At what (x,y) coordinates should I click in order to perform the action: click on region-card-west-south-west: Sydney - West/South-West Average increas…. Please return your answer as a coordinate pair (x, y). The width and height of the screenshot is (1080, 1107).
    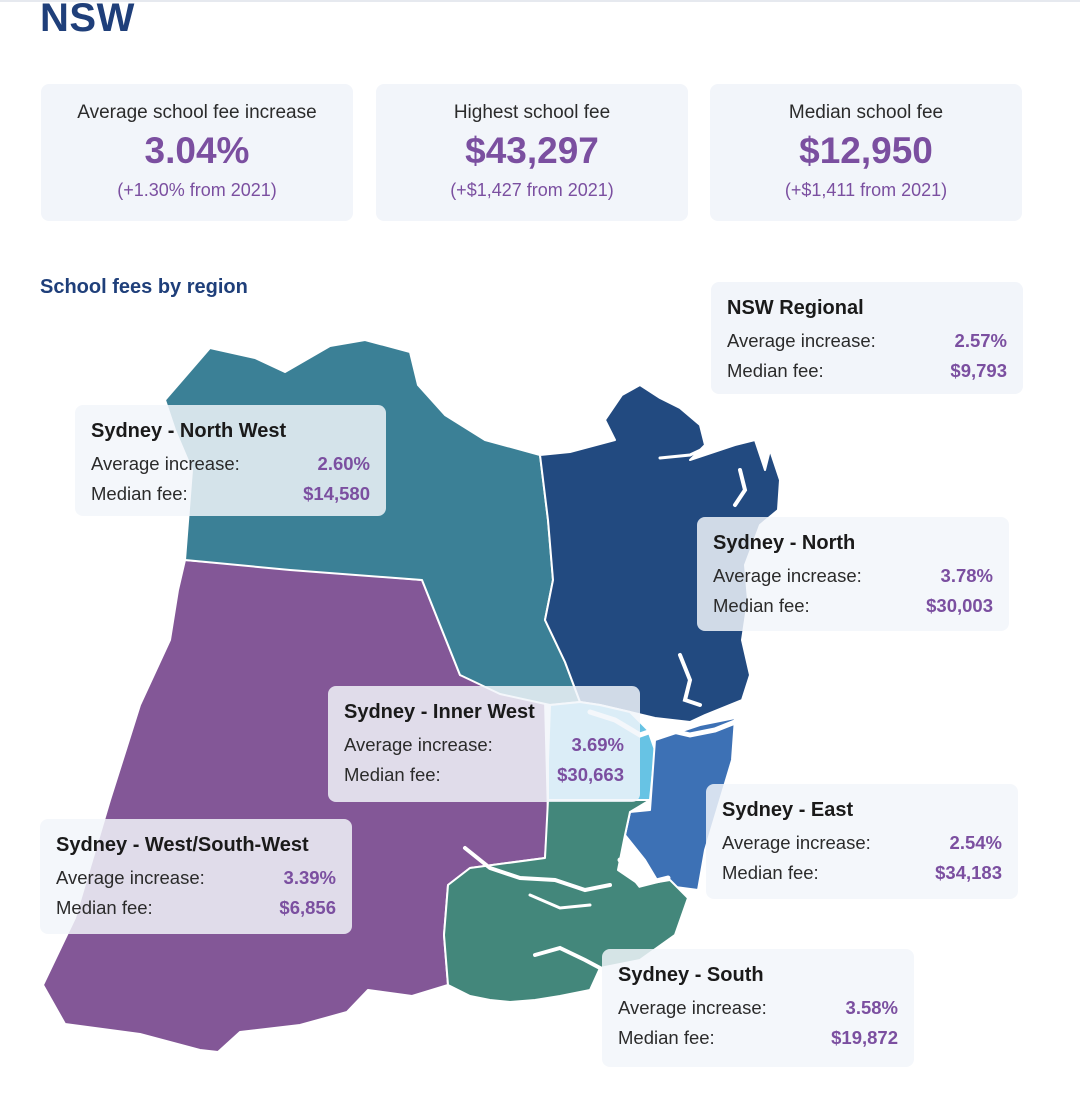
    Looking at the image, I should click on (196, 876).